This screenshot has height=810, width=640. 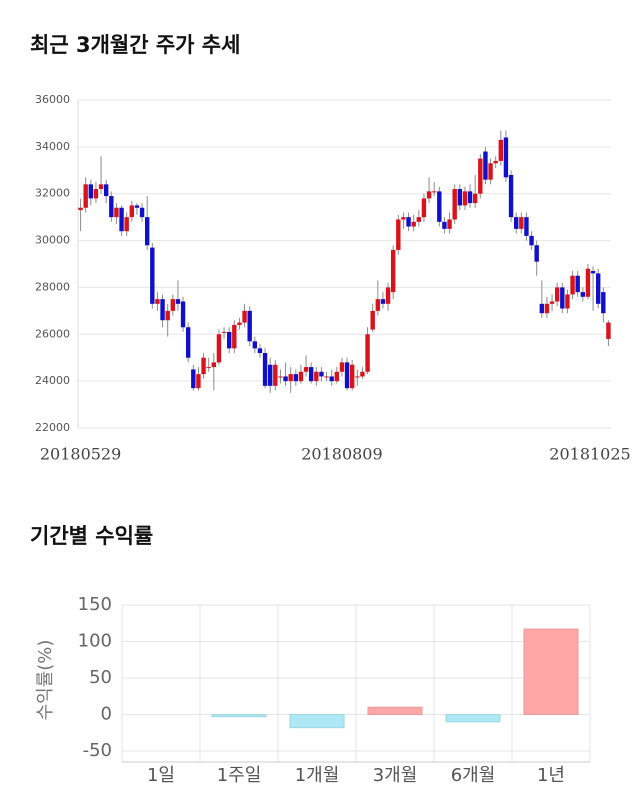 What do you see at coordinates (52, 427) in the screenshot?
I see `y-tick-label: 22000` at bounding box center [52, 427].